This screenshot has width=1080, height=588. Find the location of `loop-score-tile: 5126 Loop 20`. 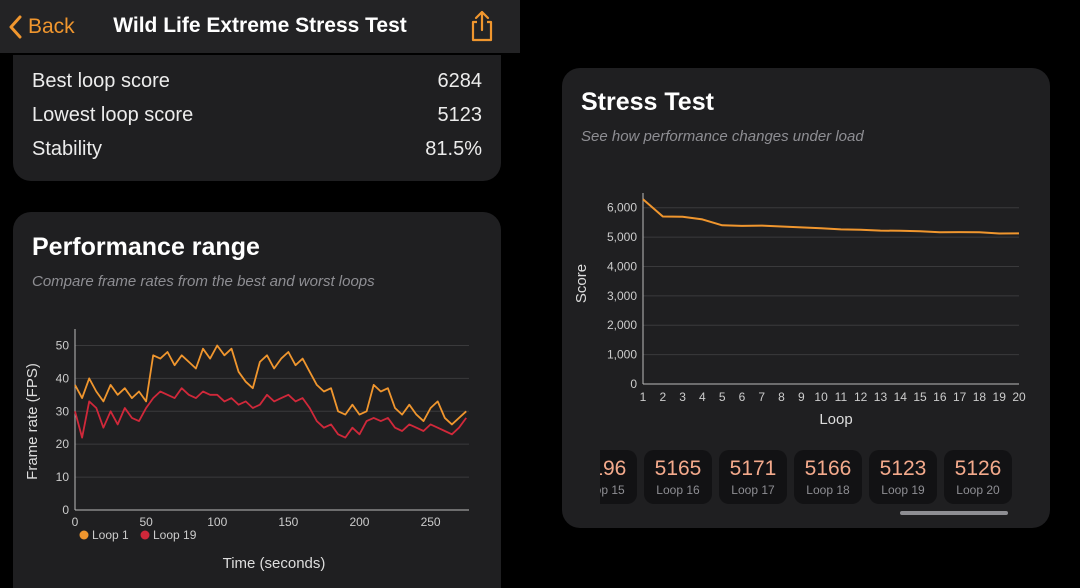

loop-score-tile: 5126 Loop 20 is located at coordinates (978, 477).